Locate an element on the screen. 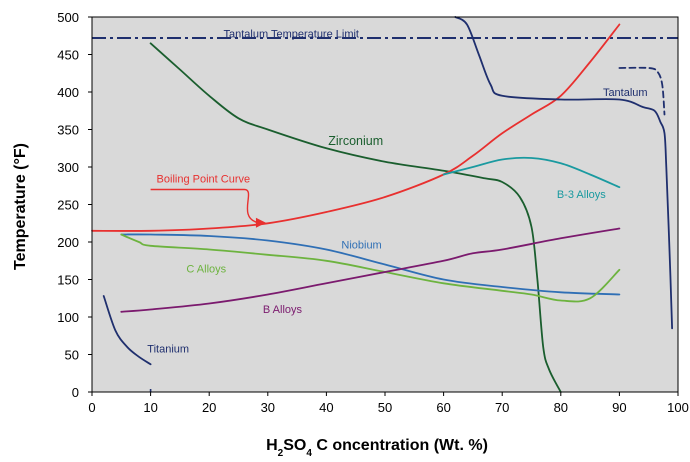  x-axis-title-part: SO is located at coordinates (294, 445).